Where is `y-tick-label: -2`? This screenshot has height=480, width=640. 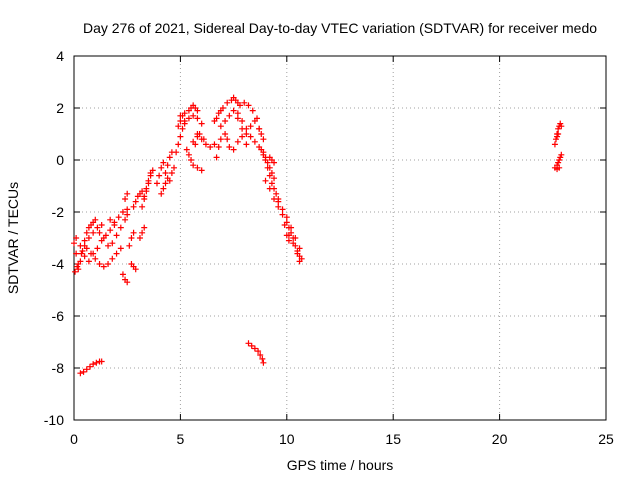 y-tick-label: -2 is located at coordinates (58, 212).